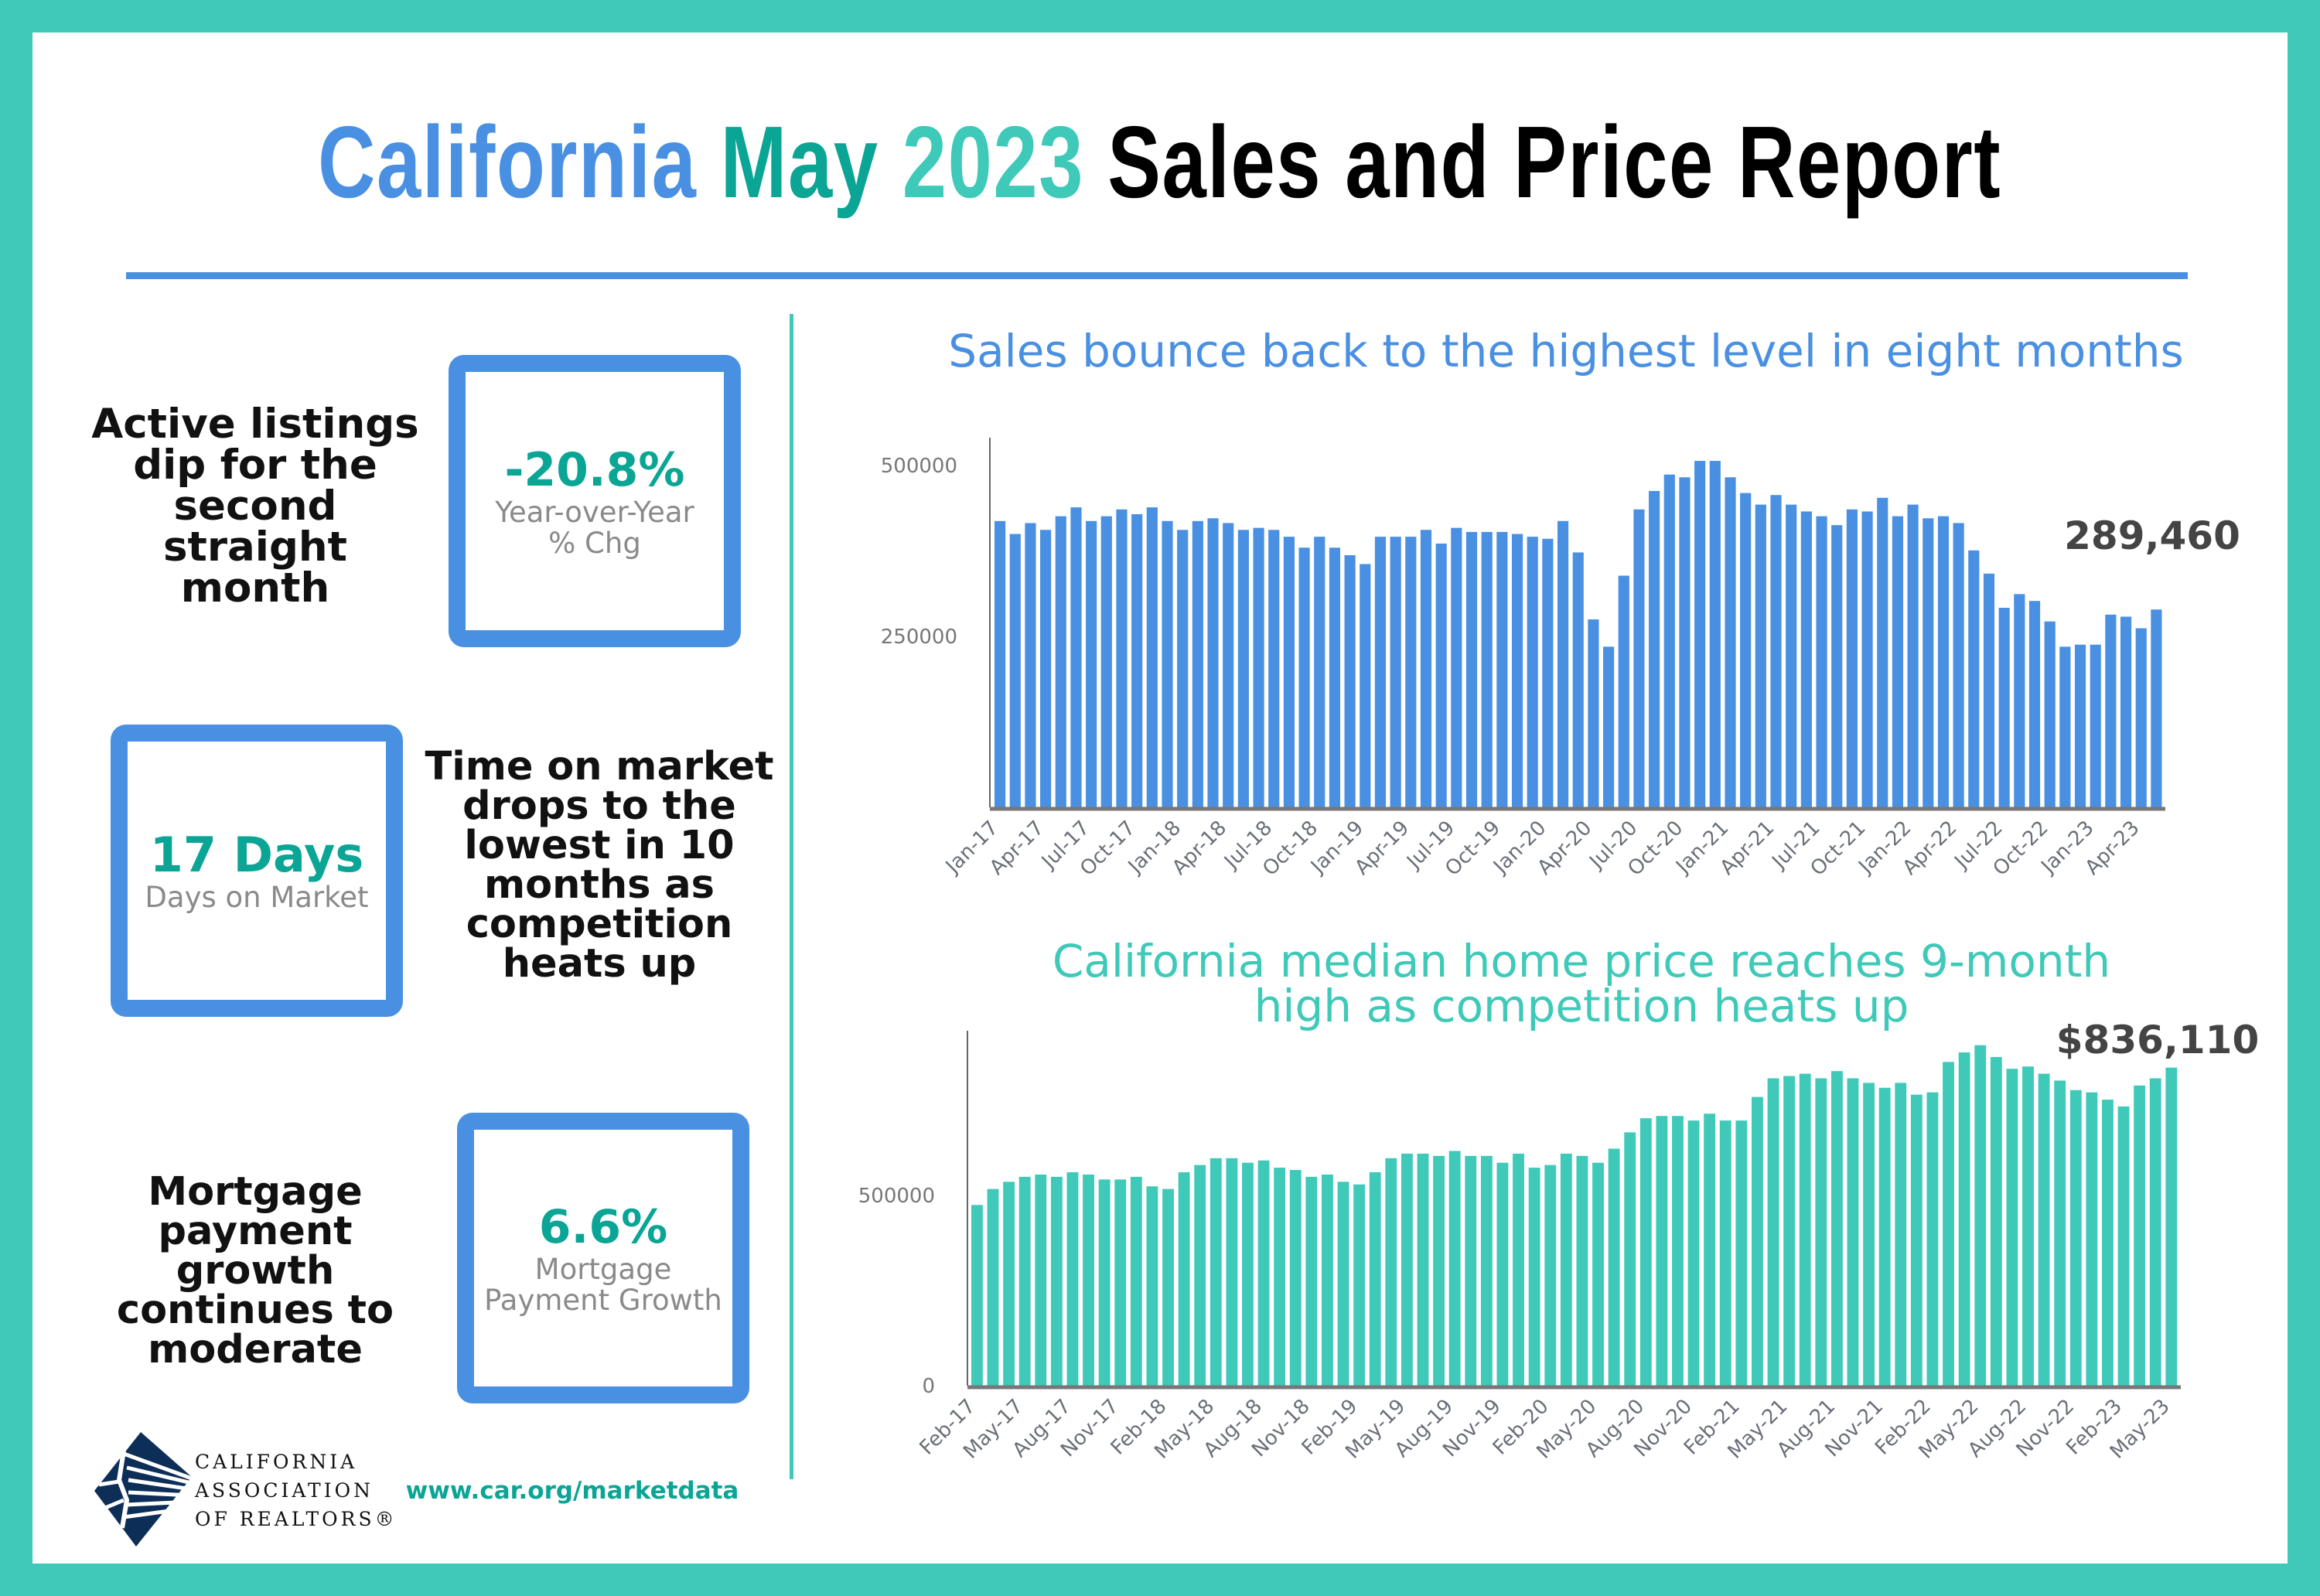  I want to click on title-report: Sales and Price Report, so click(1554, 162).